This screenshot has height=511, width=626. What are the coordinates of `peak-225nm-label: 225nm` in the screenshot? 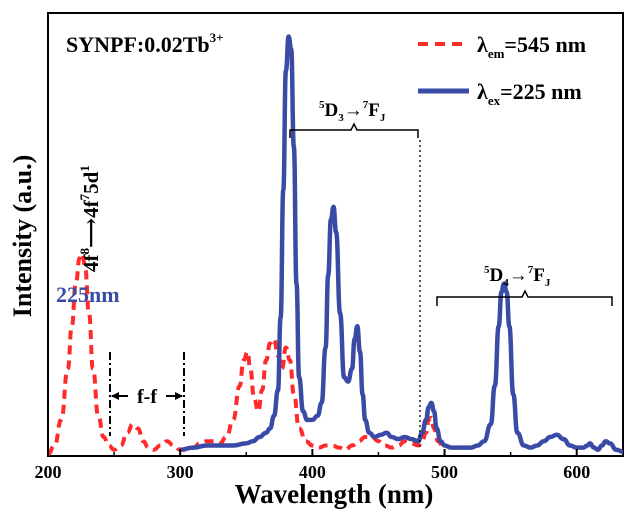 It's located at (88, 294).